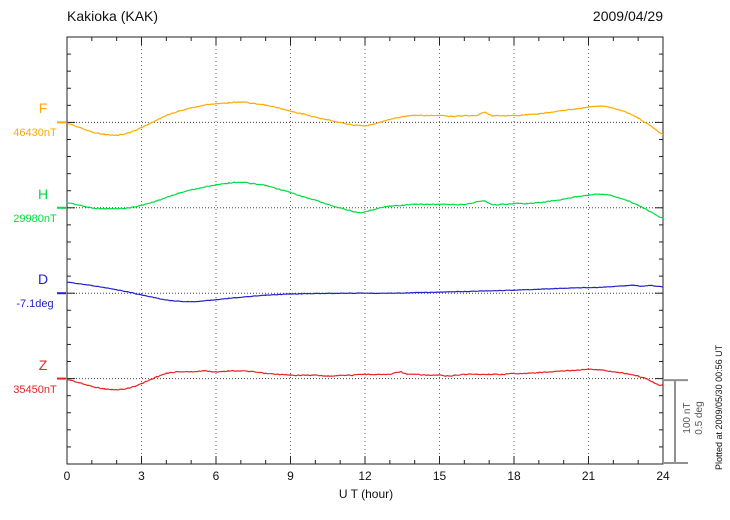  Describe the element at coordinates (35, 304) in the screenshot. I see `trace-D-baseline-value: -7.1deg` at that location.